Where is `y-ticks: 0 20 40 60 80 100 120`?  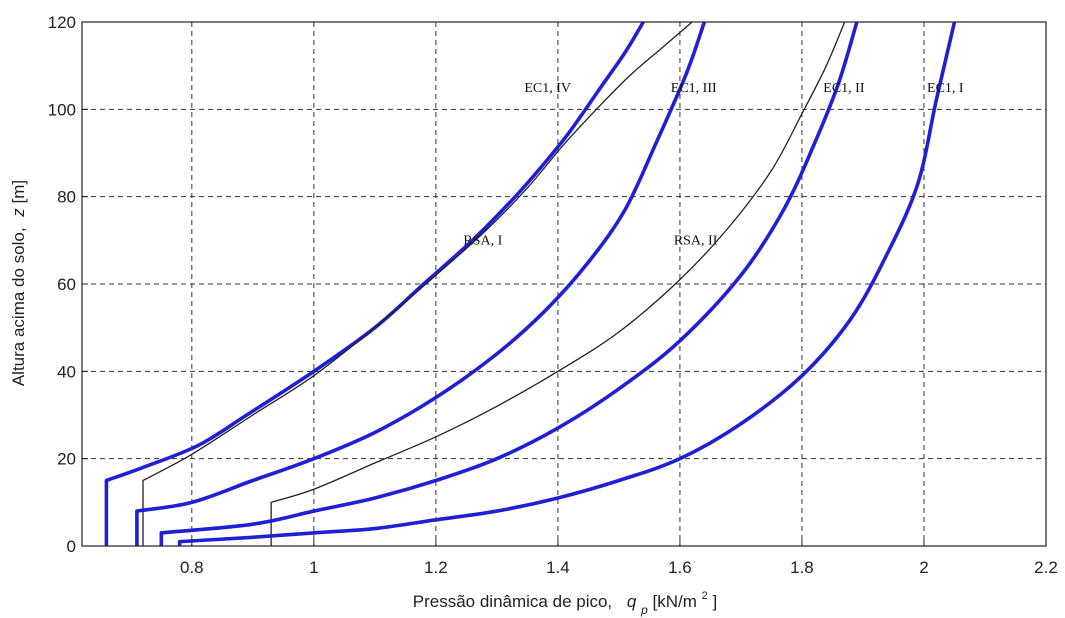 y-ticks: 0 20 40 60 80 100 120 is located at coordinates (68, 284).